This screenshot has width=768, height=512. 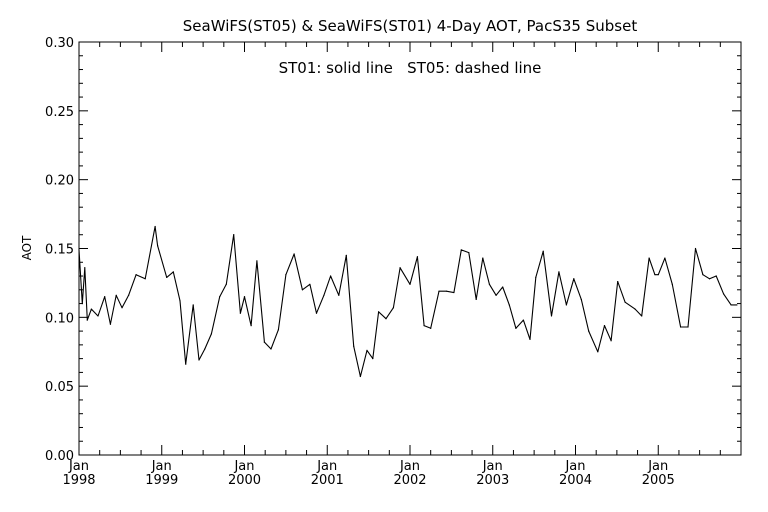 I want to click on x-tick-year-label: 2005, so click(x=658, y=480).